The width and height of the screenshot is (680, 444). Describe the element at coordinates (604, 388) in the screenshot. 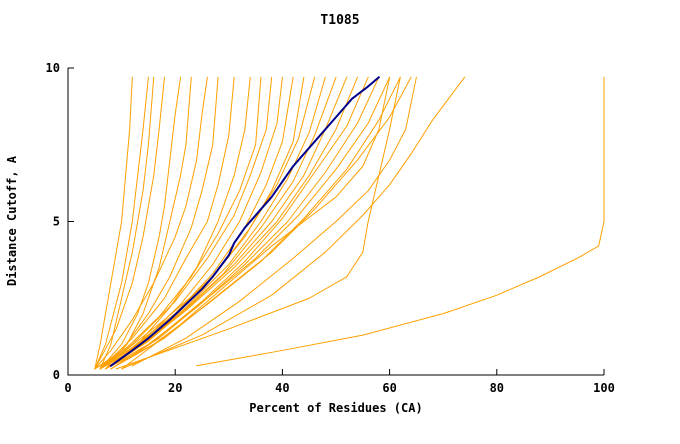

I see `x-tick-label: 100` at that location.